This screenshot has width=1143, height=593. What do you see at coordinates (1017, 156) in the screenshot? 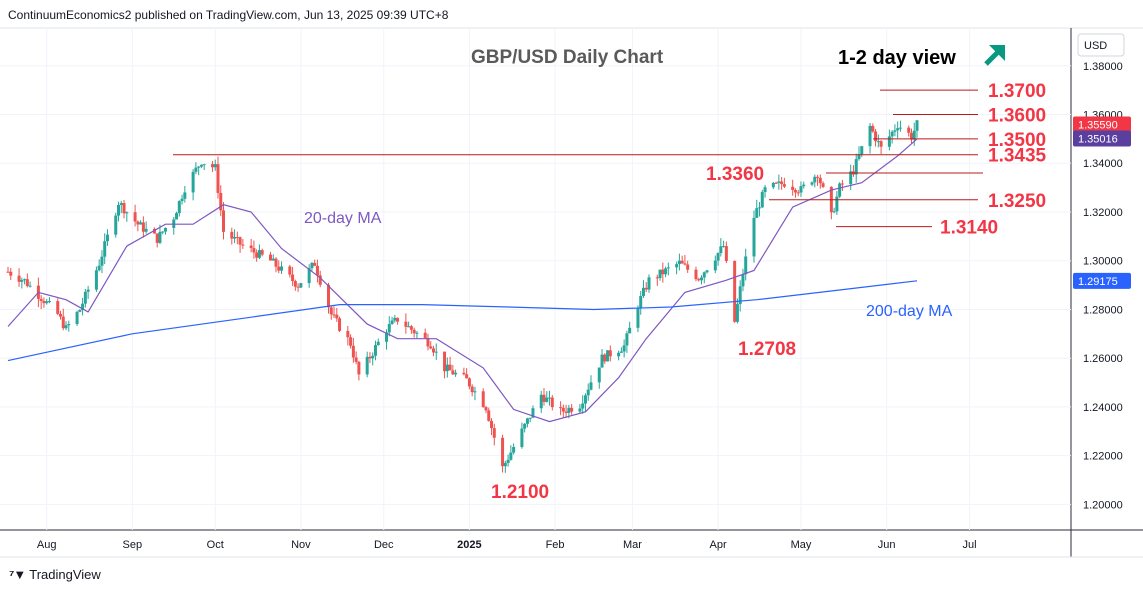
I see `level-label: 1.3435` at bounding box center [1017, 156].